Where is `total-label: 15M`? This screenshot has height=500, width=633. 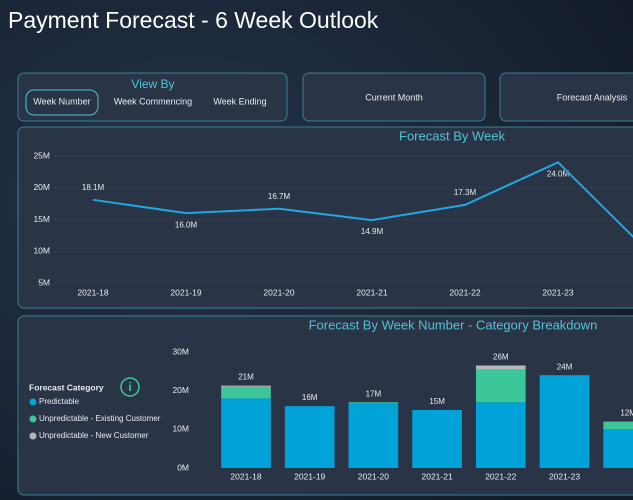
total-label: 15M is located at coordinates (437, 401).